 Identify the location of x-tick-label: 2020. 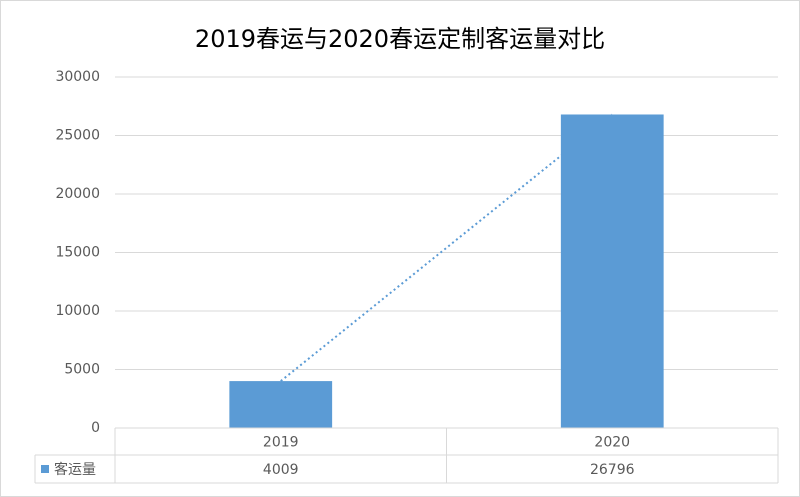
(612, 443).